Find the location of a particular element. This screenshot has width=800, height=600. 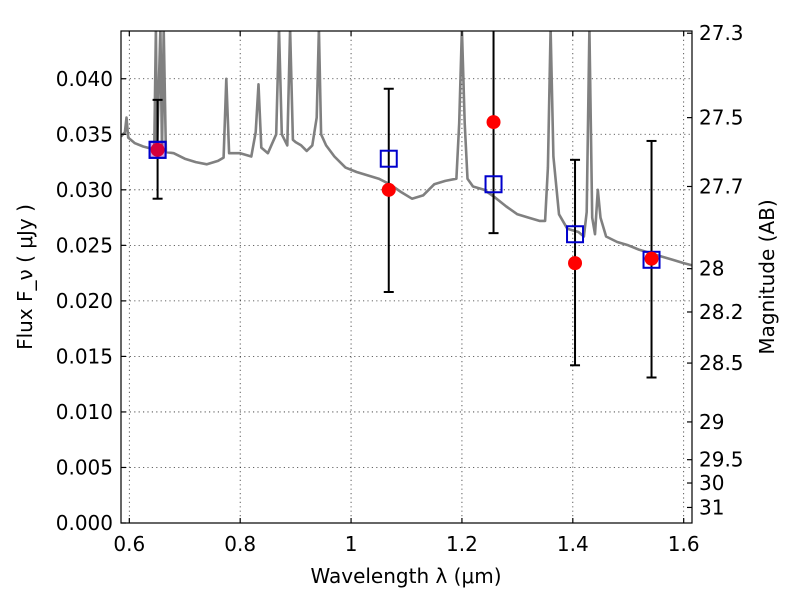

x-tick-label: 1.2 is located at coordinates (462, 544).